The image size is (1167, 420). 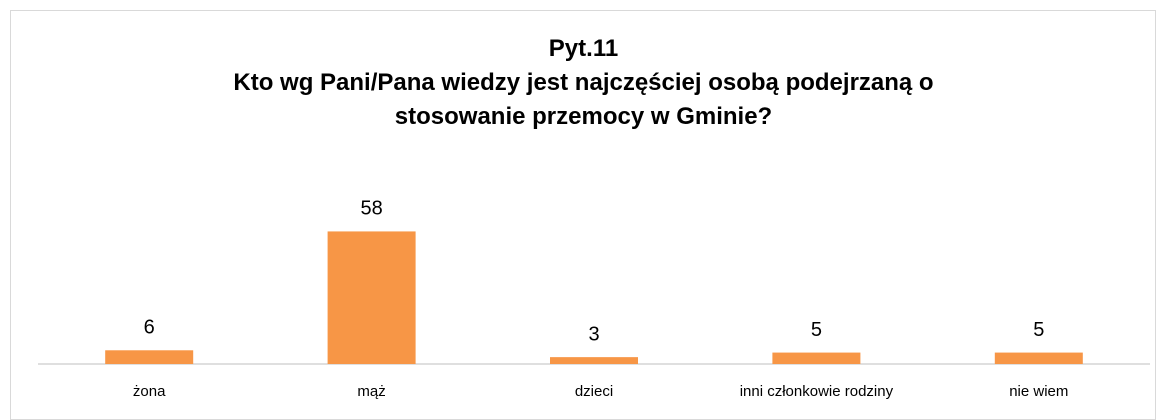 I want to click on data-label: 6, so click(x=149, y=328).